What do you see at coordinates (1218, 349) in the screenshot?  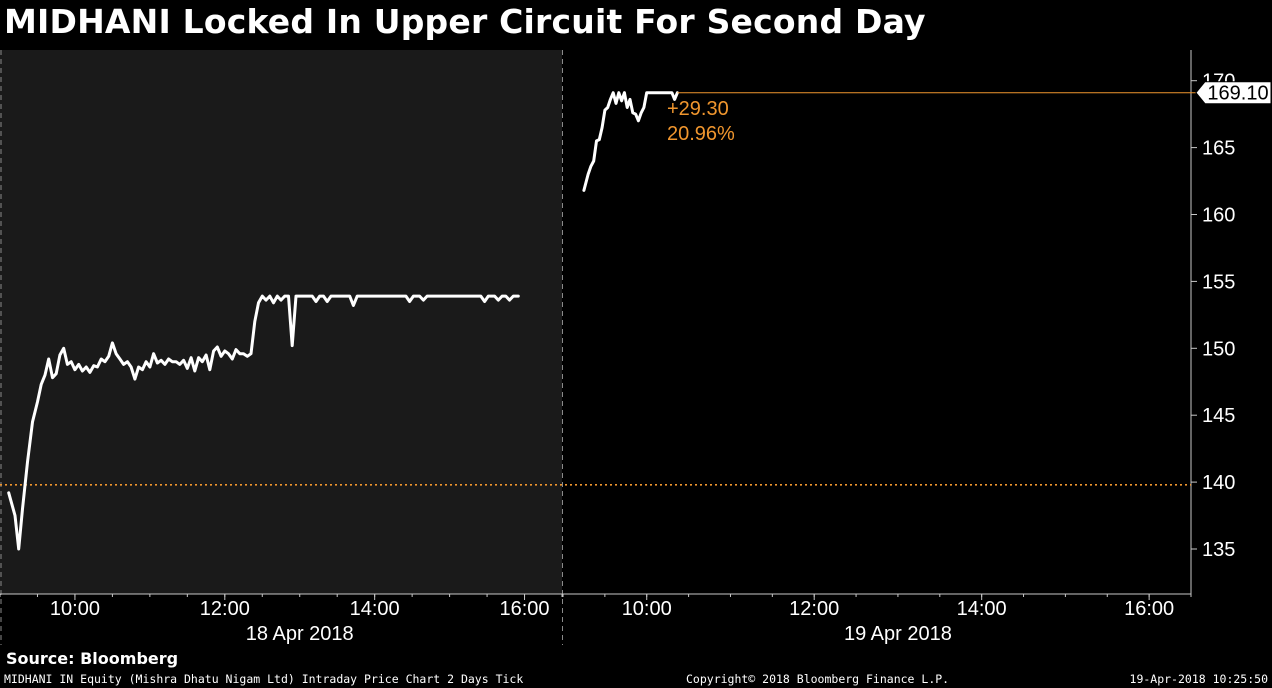 I see `y-tick-label: 150` at bounding box center [1218, 349].